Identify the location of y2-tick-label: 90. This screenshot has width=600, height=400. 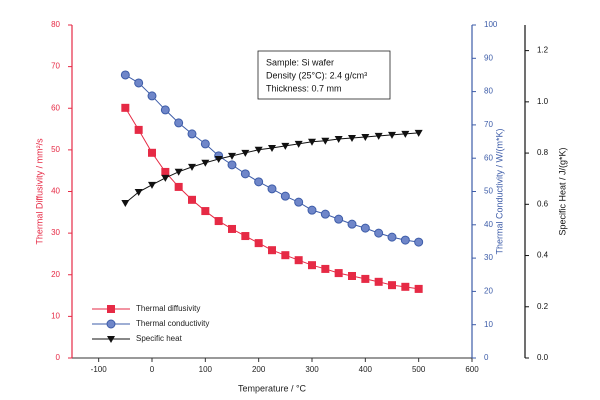
(488, 57).